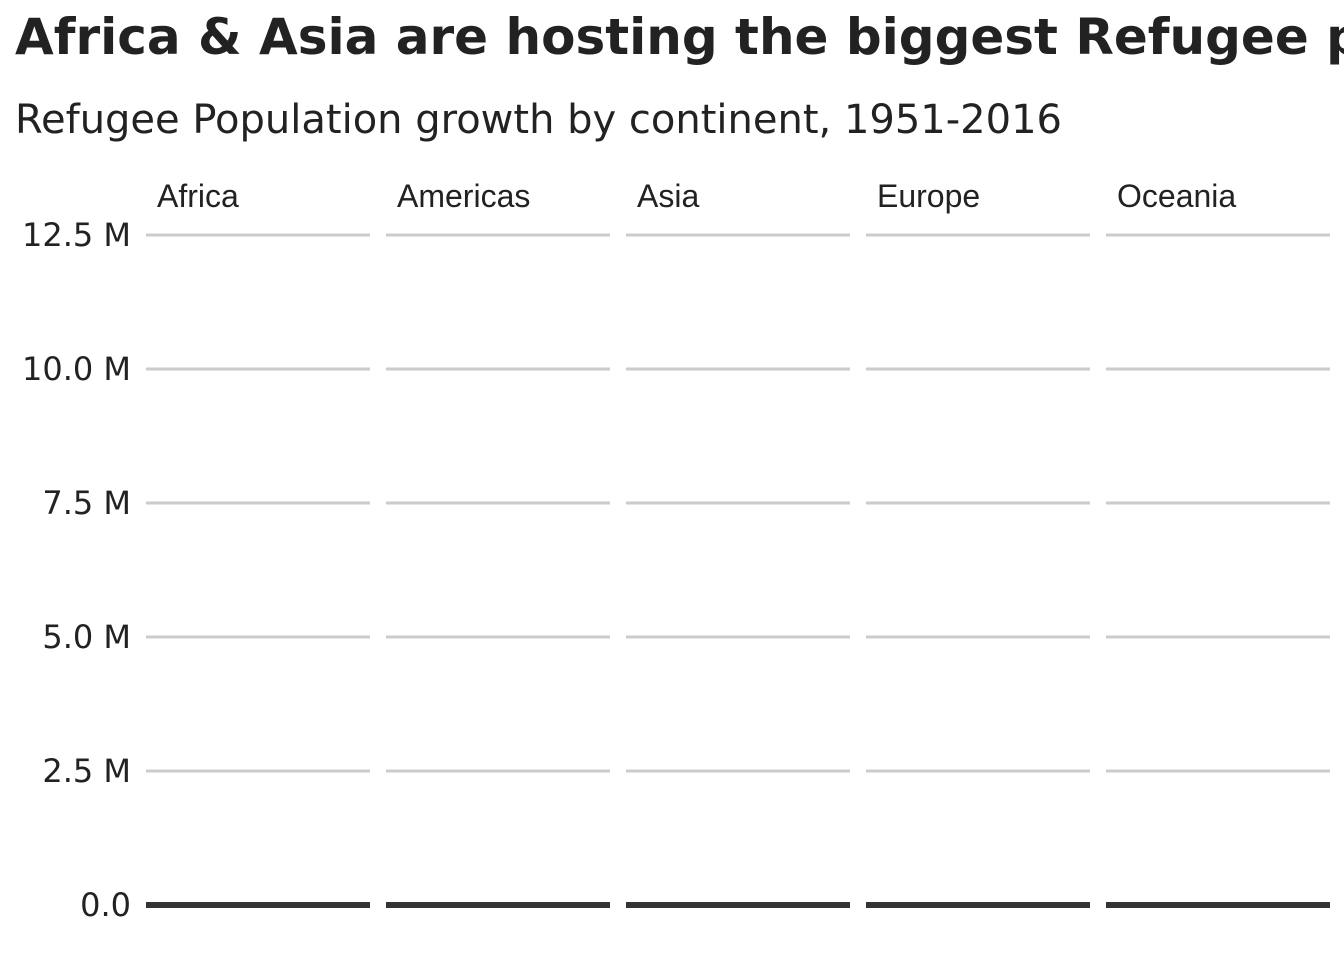 Image resolution: width=1344 pixels, height=960 pixels. What do you see at coordinates (76, 570) in the screenshot?
I see `y-axis: 0.0 2.5 M 5.0 M 7.5 M 10.0 M 12.5 M` at bounding box center [76, 570].